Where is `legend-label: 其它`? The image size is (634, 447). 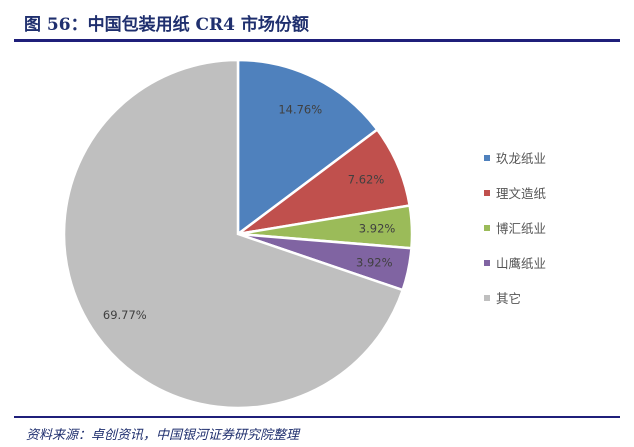
legend-label: 其它 is located at coordinates (509, 298).